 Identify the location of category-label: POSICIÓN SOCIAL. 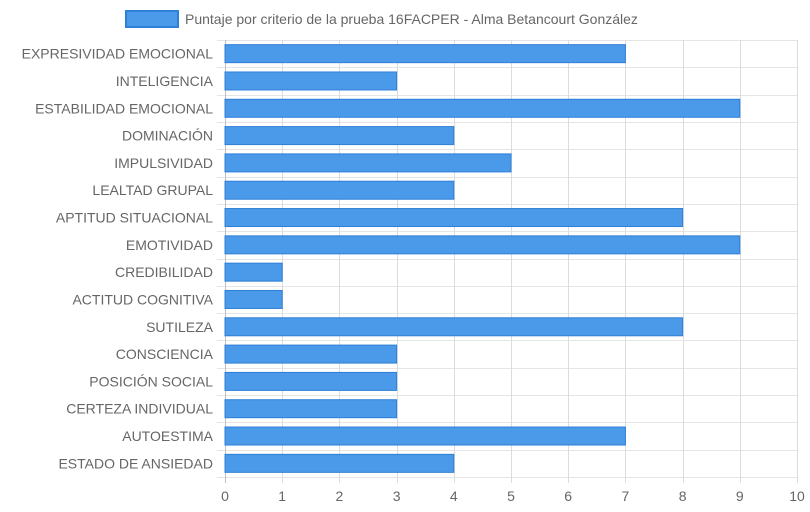
(151, 381).